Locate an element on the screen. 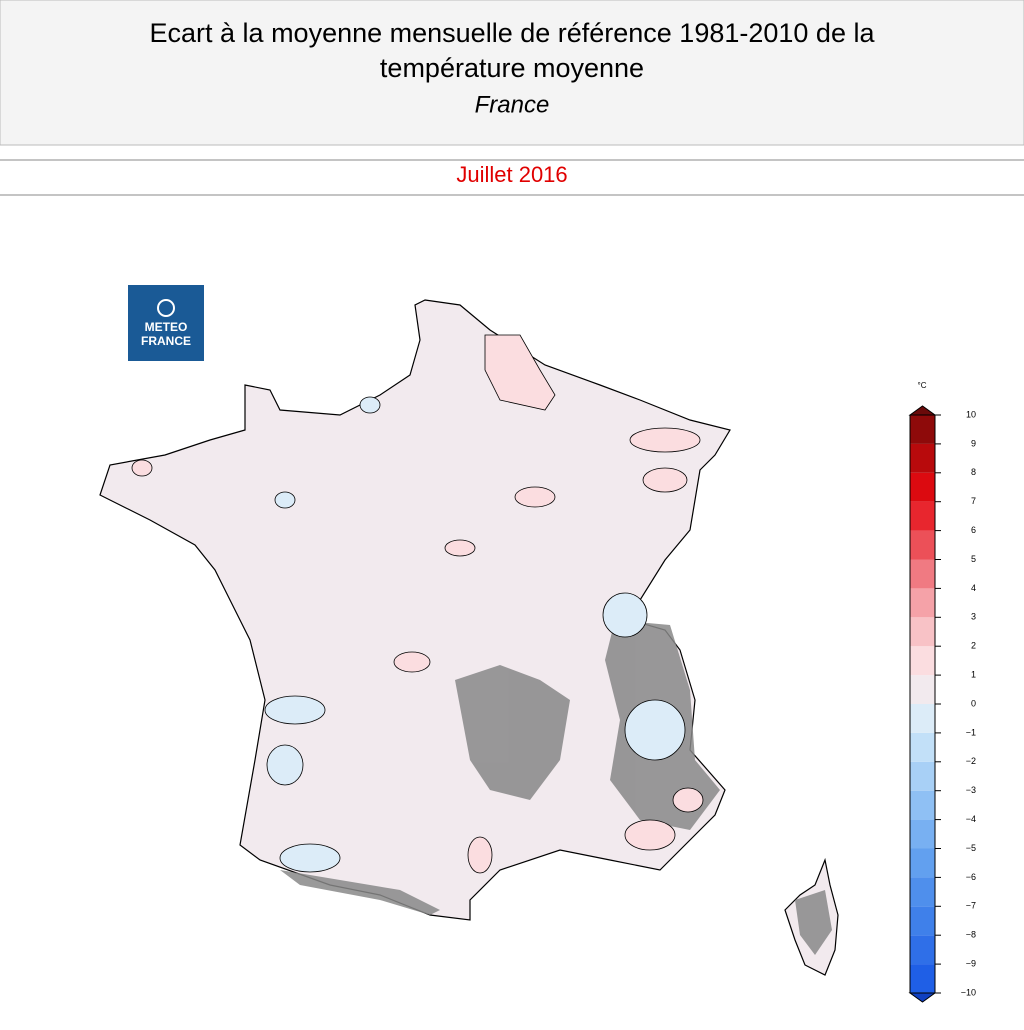 The width and height of the screenshot is (1024, 1030). logo-text: METEO is located at coordinates (166, 327).